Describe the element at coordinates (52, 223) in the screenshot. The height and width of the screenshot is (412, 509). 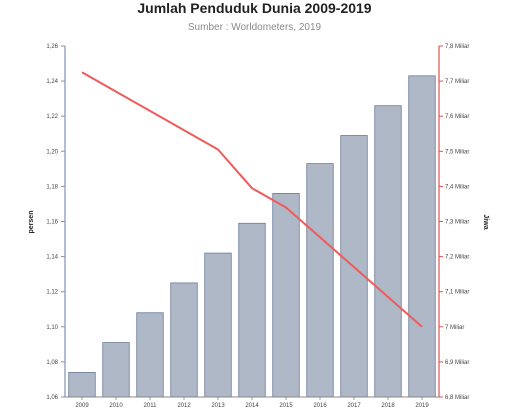
I see `left-tick-label: 1,16` at that location.